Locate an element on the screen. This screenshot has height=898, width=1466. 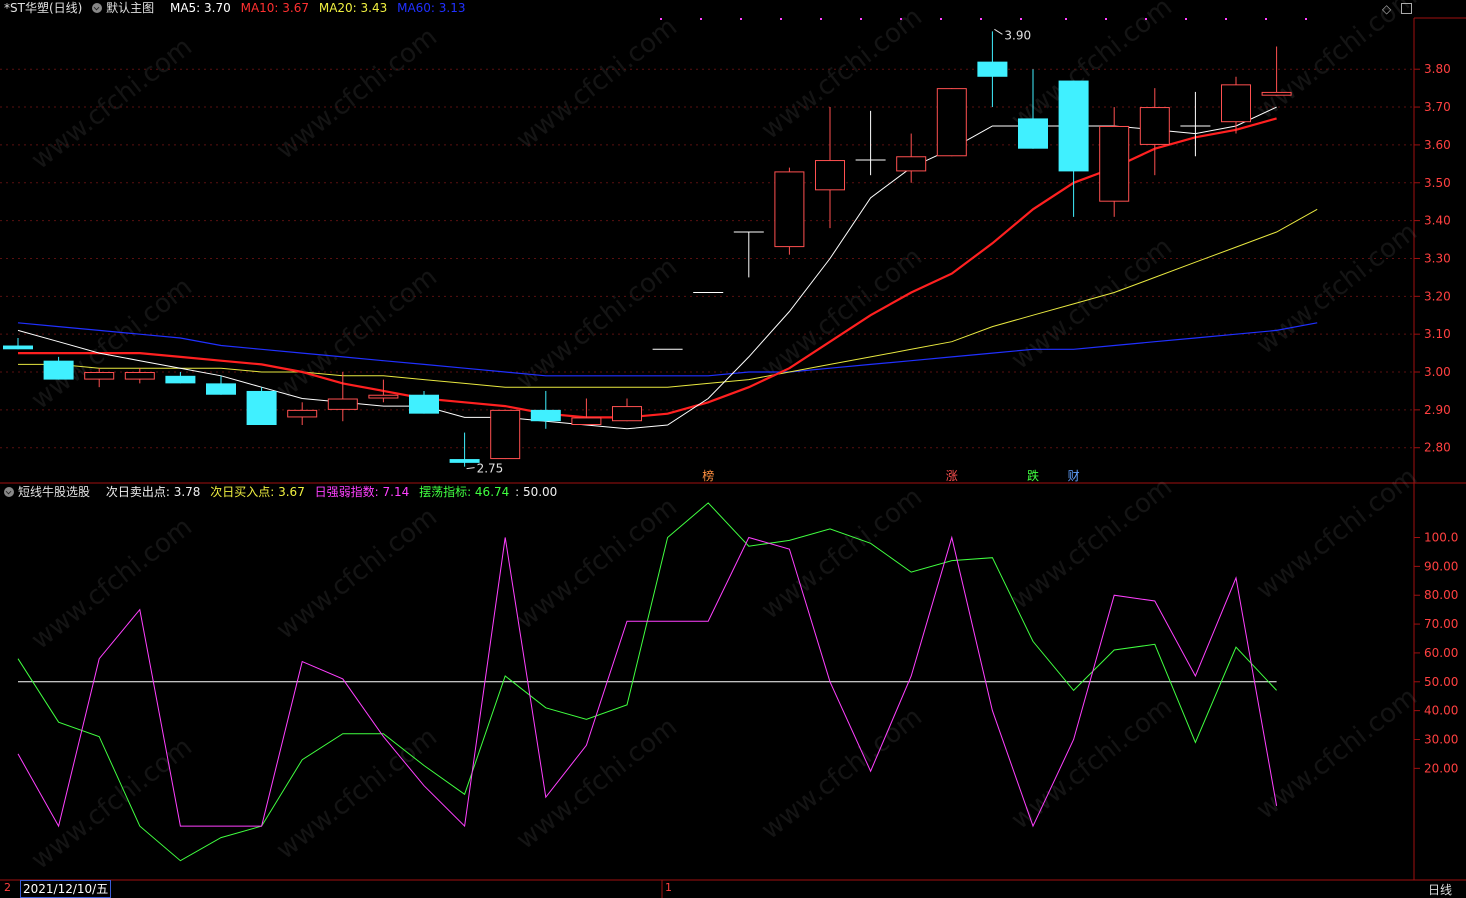
price-extreme-label: 3.90 is located at coordinates (1017, 35).